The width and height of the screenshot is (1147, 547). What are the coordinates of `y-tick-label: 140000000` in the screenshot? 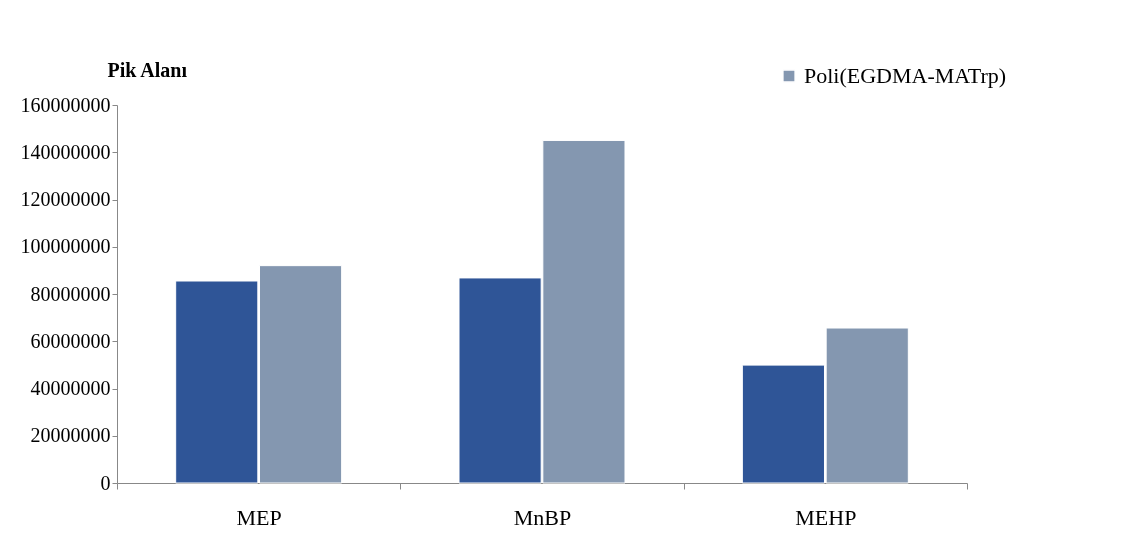 It's located at (65, 151).